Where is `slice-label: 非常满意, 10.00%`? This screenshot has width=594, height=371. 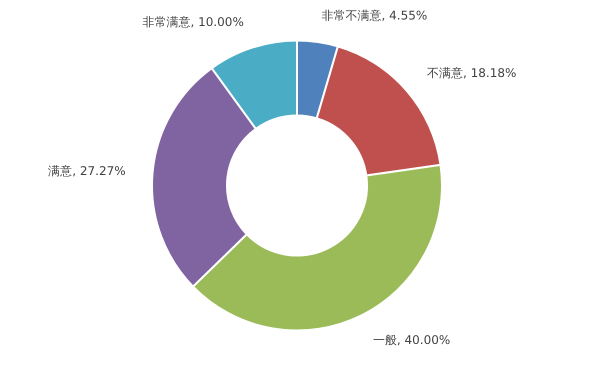
slice-label: 非常满意, 10.00% is located at coordinates (193, 21).